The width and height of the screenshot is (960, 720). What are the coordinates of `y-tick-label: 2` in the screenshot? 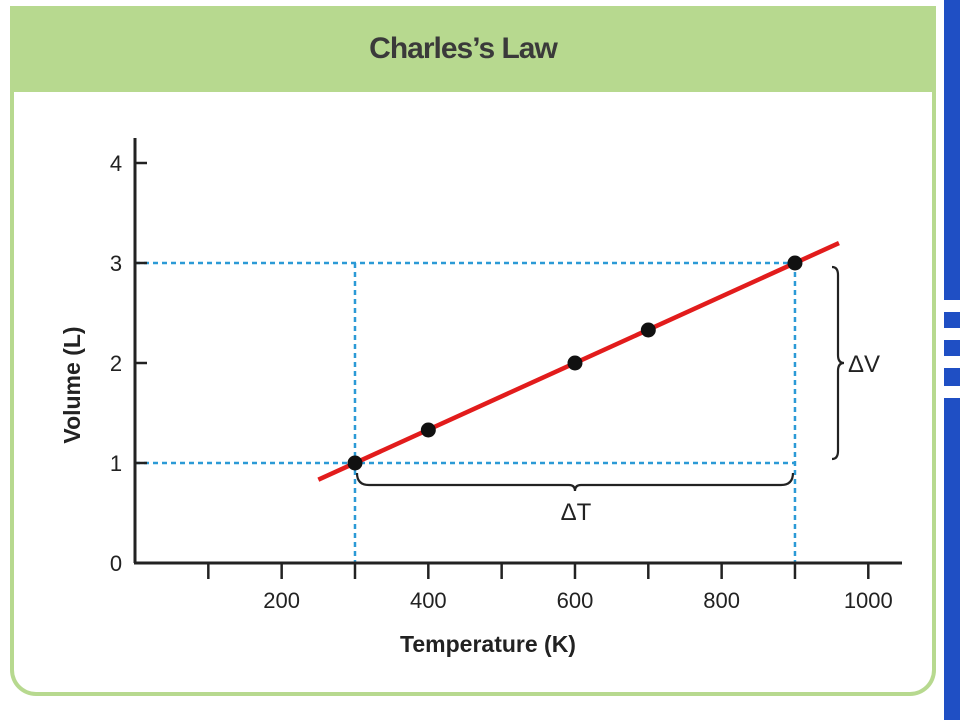 It's located at (116, 363).